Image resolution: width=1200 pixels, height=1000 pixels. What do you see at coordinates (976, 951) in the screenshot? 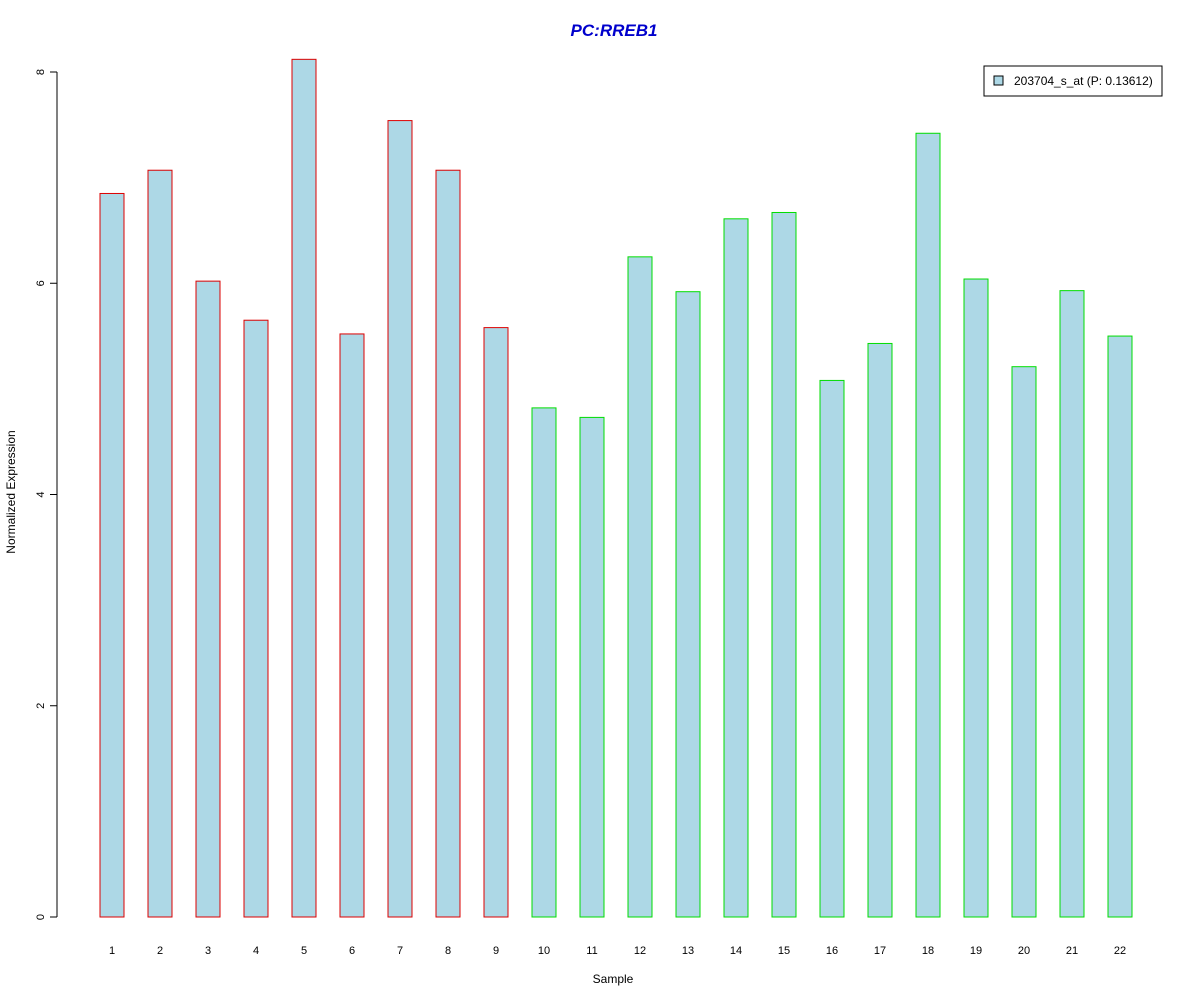
I see `x-tick-label: 19` at bounding box center [976, 951].